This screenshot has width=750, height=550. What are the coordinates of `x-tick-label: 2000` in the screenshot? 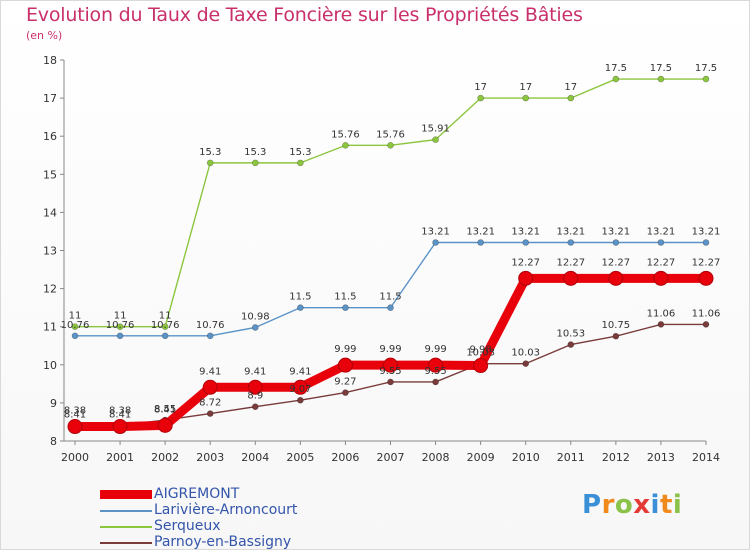 It's located at (75, 457).